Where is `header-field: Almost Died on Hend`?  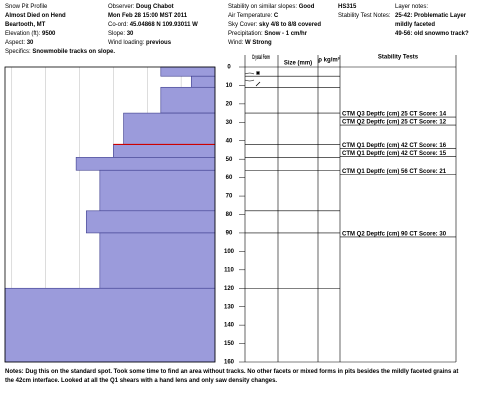
header-field: Almost Died on Hend is located at coordinates (35, 16).